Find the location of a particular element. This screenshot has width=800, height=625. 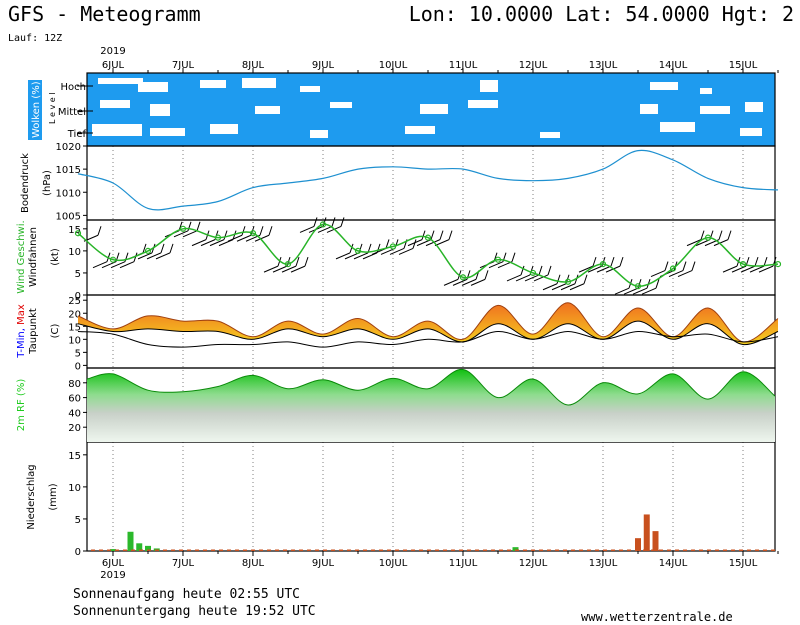

day-label-bottom: 15JUL is located at coordinates (743, 563).